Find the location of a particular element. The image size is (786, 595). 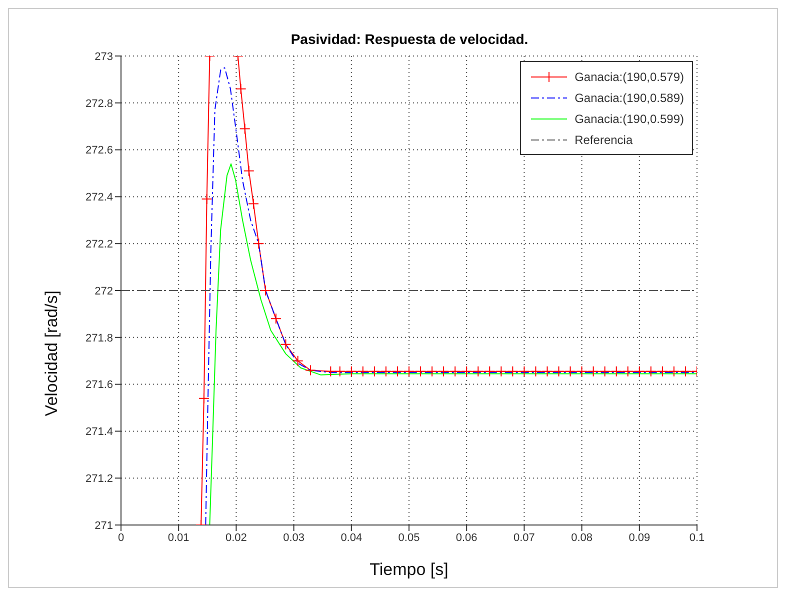

y-tick-label: 272.6 is located at coordinates (99, 150).